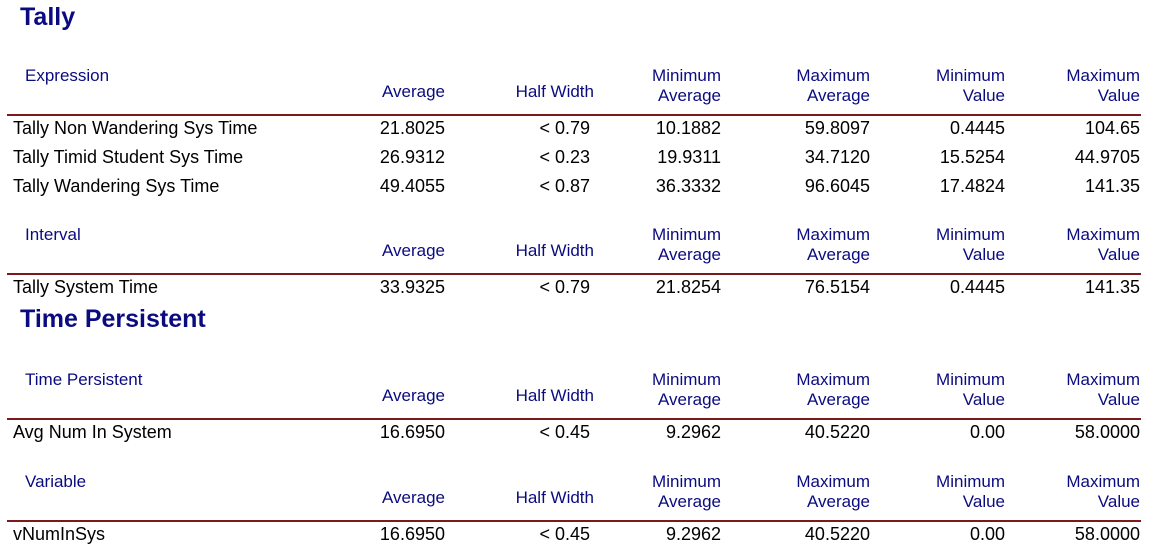  What do you see at coordinates (86, 287) in the screenshot?
I see `row-name: Tally System Time` at bounding box center [86, 287].